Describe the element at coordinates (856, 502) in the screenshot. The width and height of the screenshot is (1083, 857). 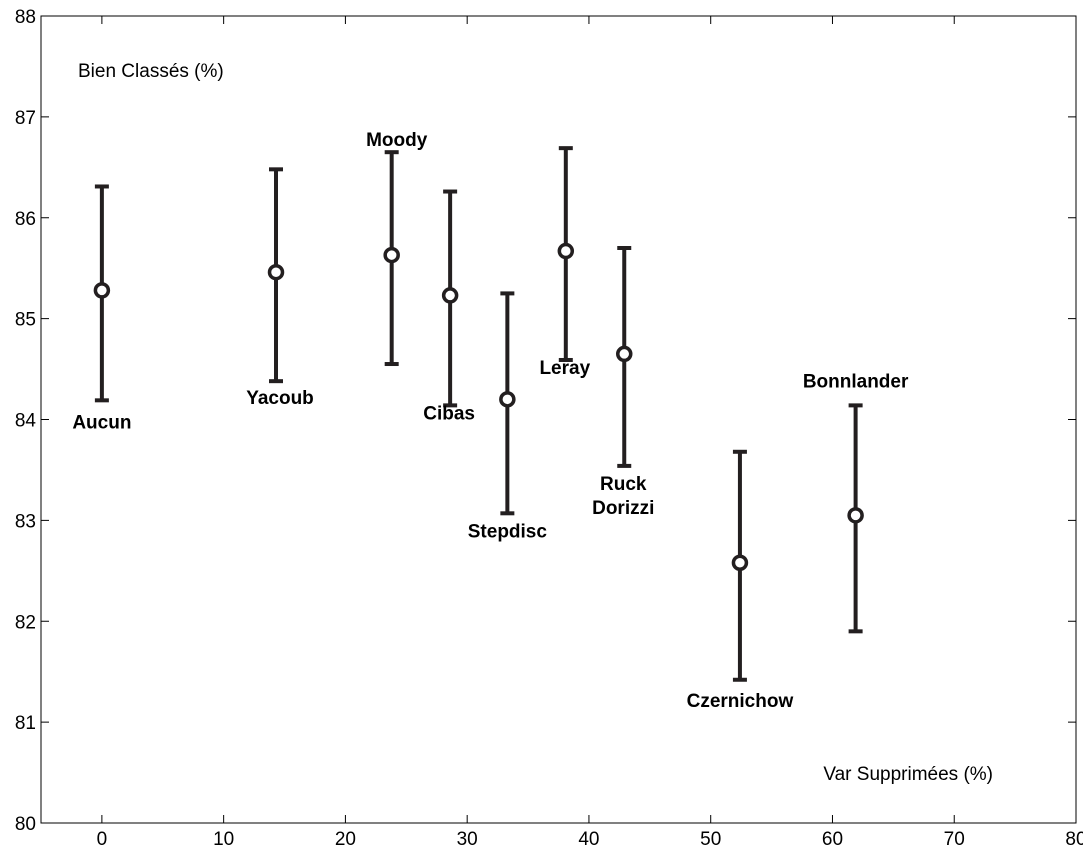
I see `data-point: Bonnlander` at that location.